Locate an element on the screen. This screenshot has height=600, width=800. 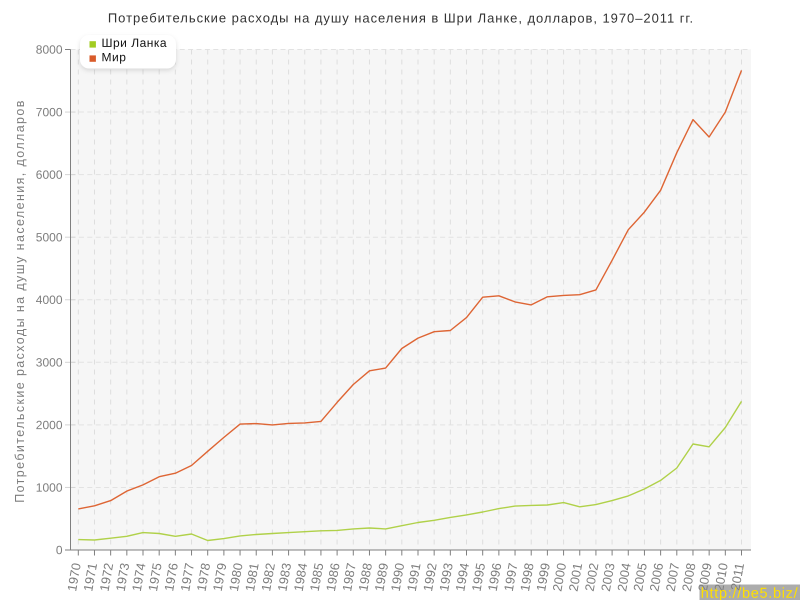
svg-text: 2001 is located at coordinates (576, 577).